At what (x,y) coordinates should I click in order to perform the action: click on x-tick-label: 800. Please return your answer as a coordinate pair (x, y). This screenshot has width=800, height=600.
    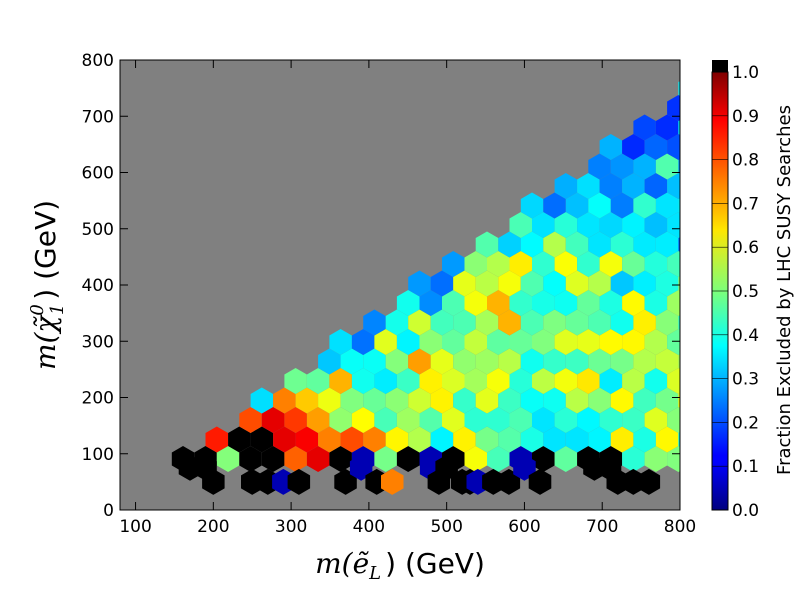
    Looking at the image, I should click on (680, 527).